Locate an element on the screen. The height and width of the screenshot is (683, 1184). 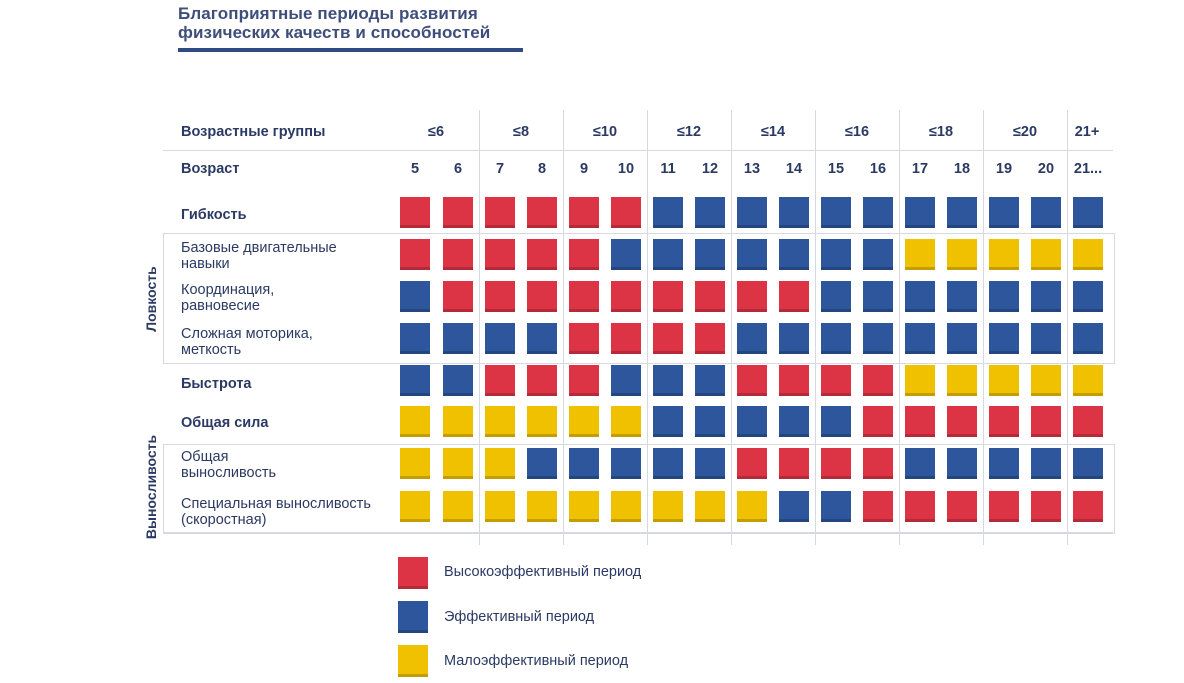
title-line-2: физических качеств и способностей is located at coordinates (334, 32).